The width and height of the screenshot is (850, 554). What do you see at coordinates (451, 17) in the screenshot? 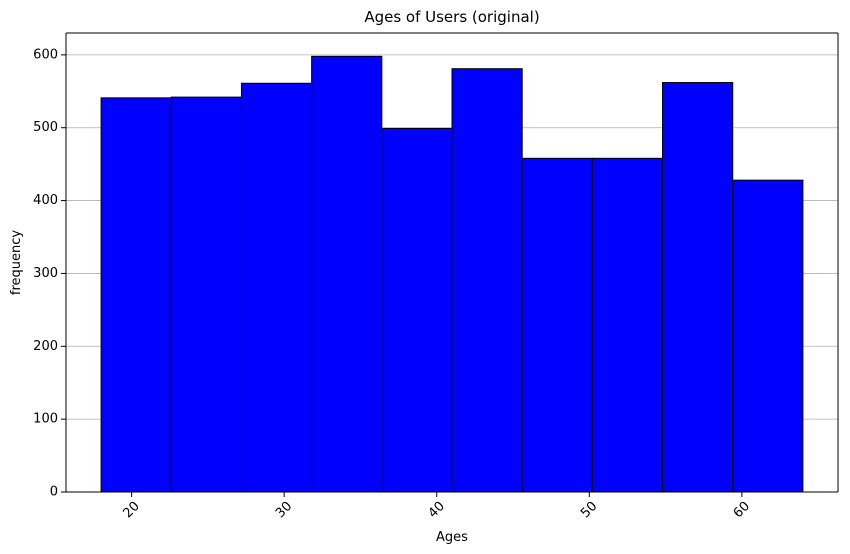
I see `chart-title: Ages of Users (original)` at bounding box center [451, 17].